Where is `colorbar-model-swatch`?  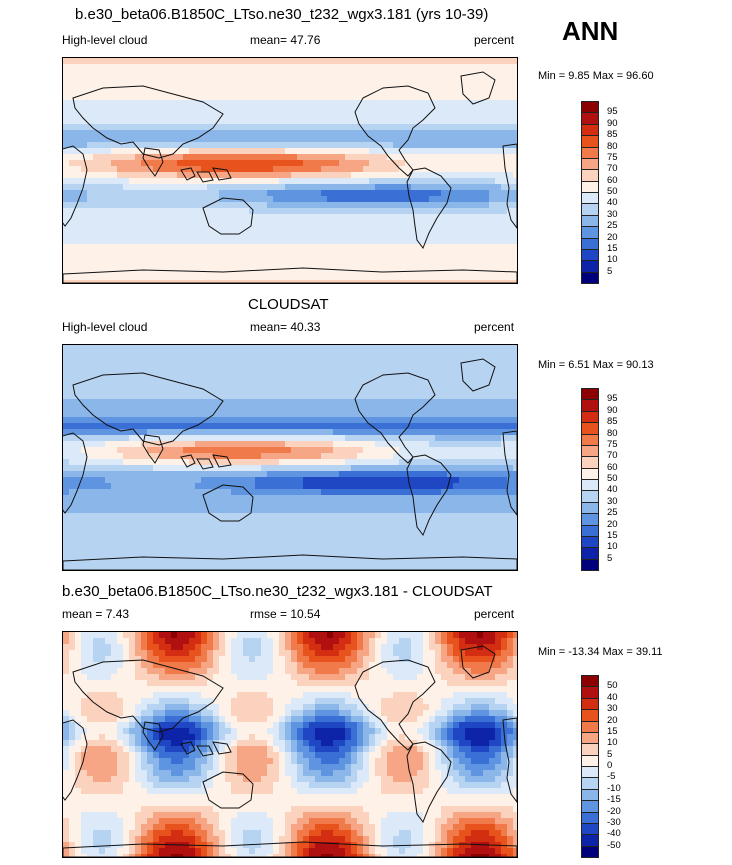 colorbar-model-swatch is located at coordinates (590, 277).